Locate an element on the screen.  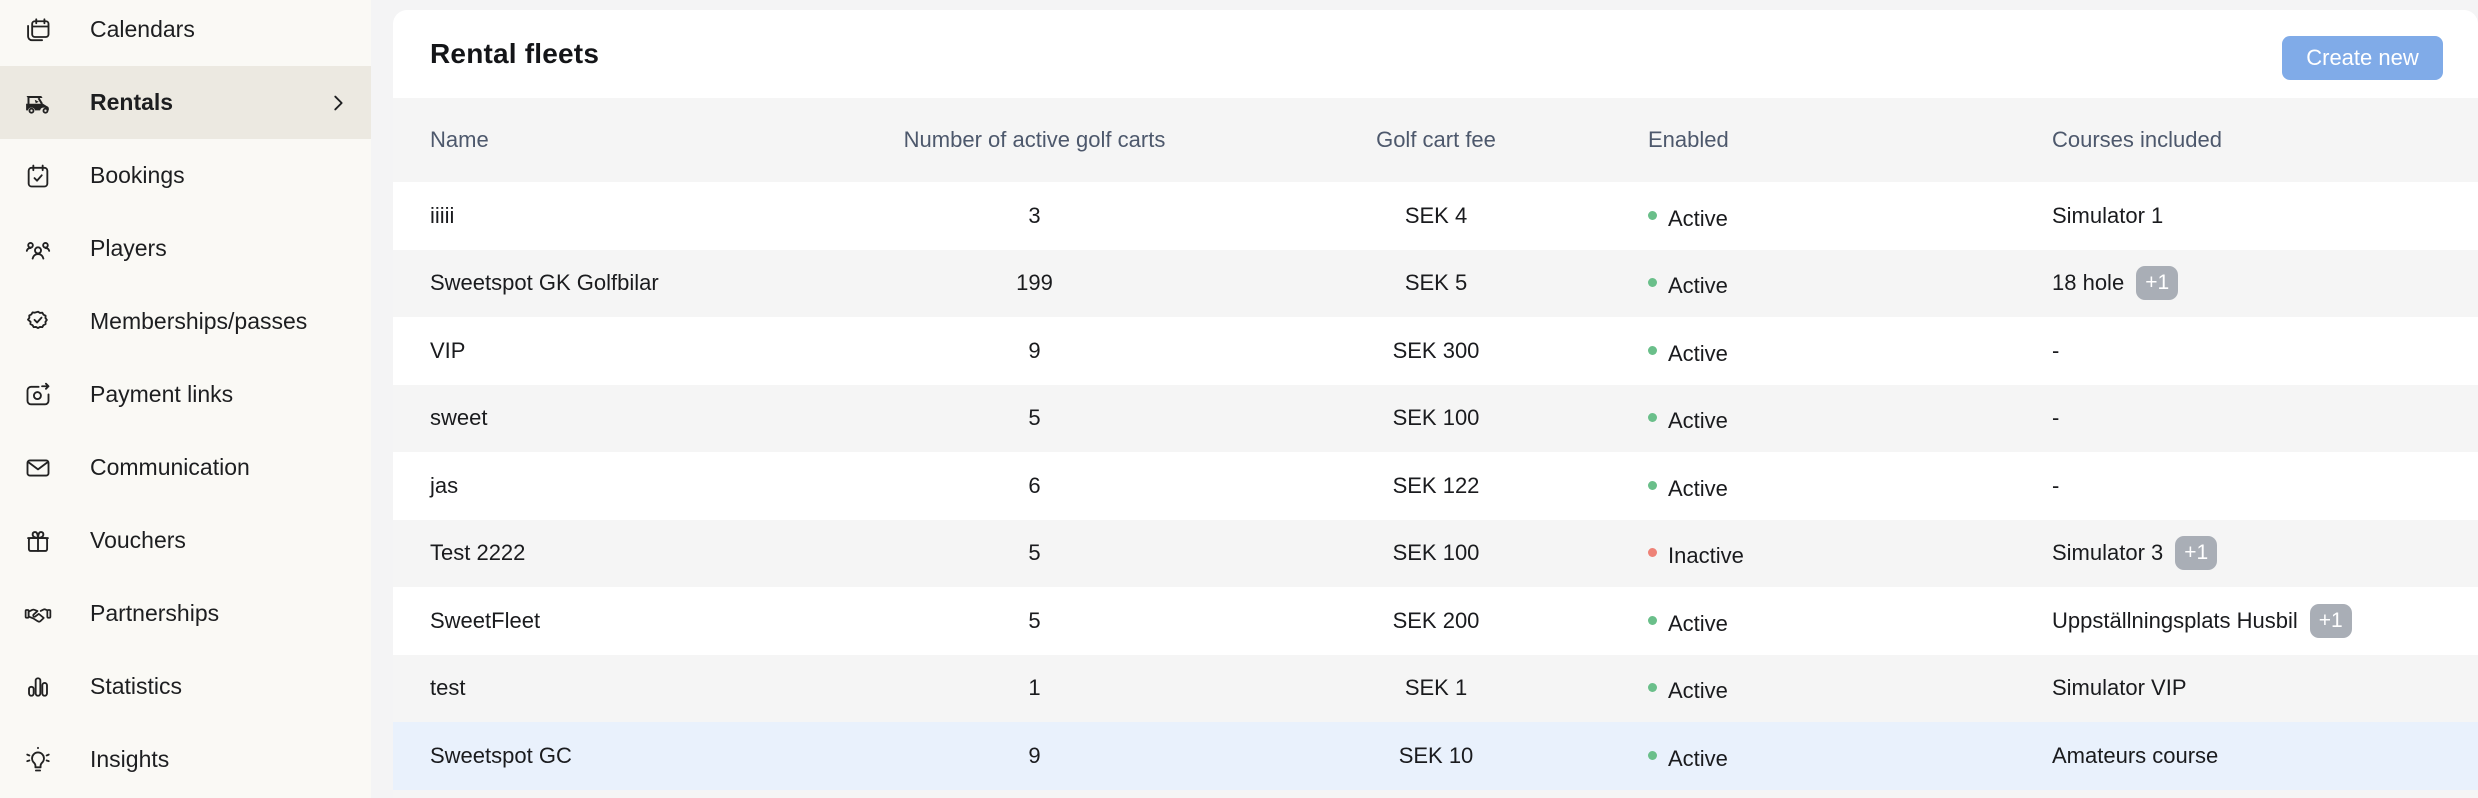
cell-courses: Uppställningsplats Husbil is located at coordinates (2175, 620).